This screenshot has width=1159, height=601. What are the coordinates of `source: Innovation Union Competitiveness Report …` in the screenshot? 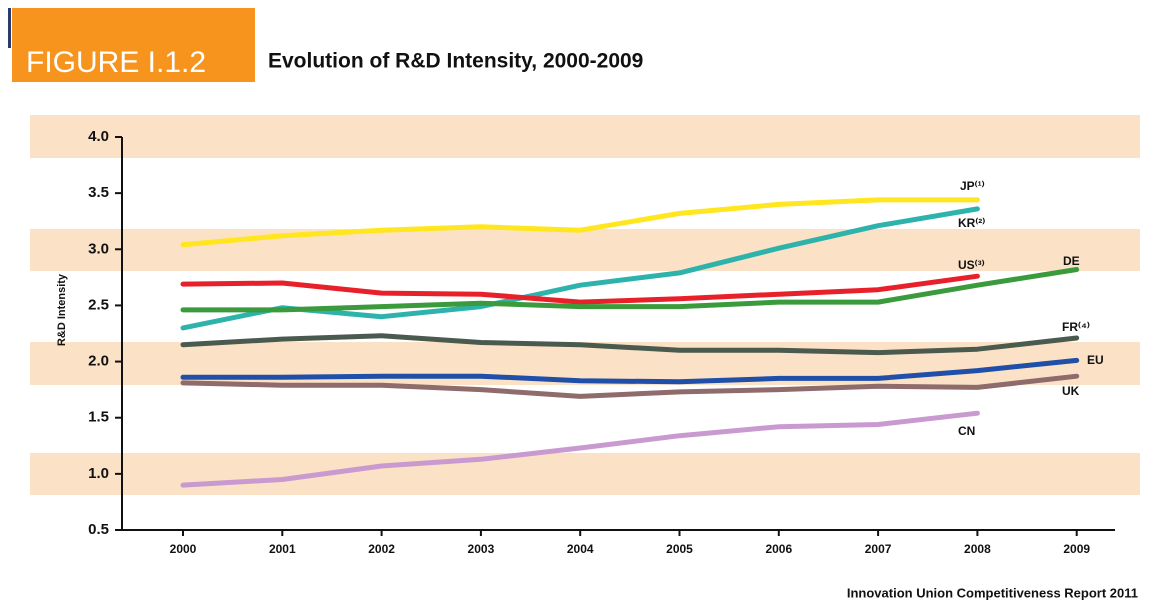 It's located at (992, 592).